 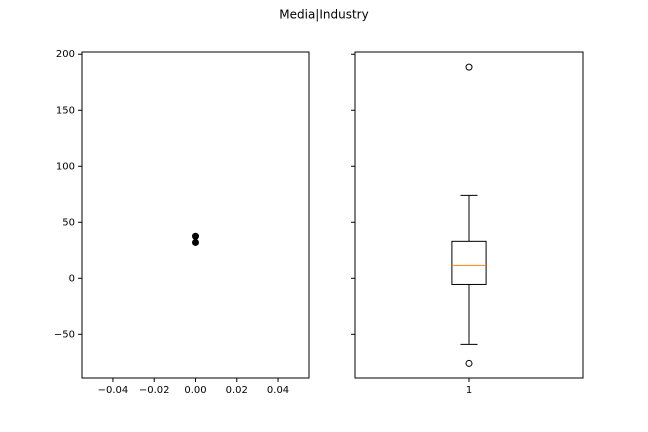 I want to click on x-tick-label: 0.00, so click(x=195, y=390).